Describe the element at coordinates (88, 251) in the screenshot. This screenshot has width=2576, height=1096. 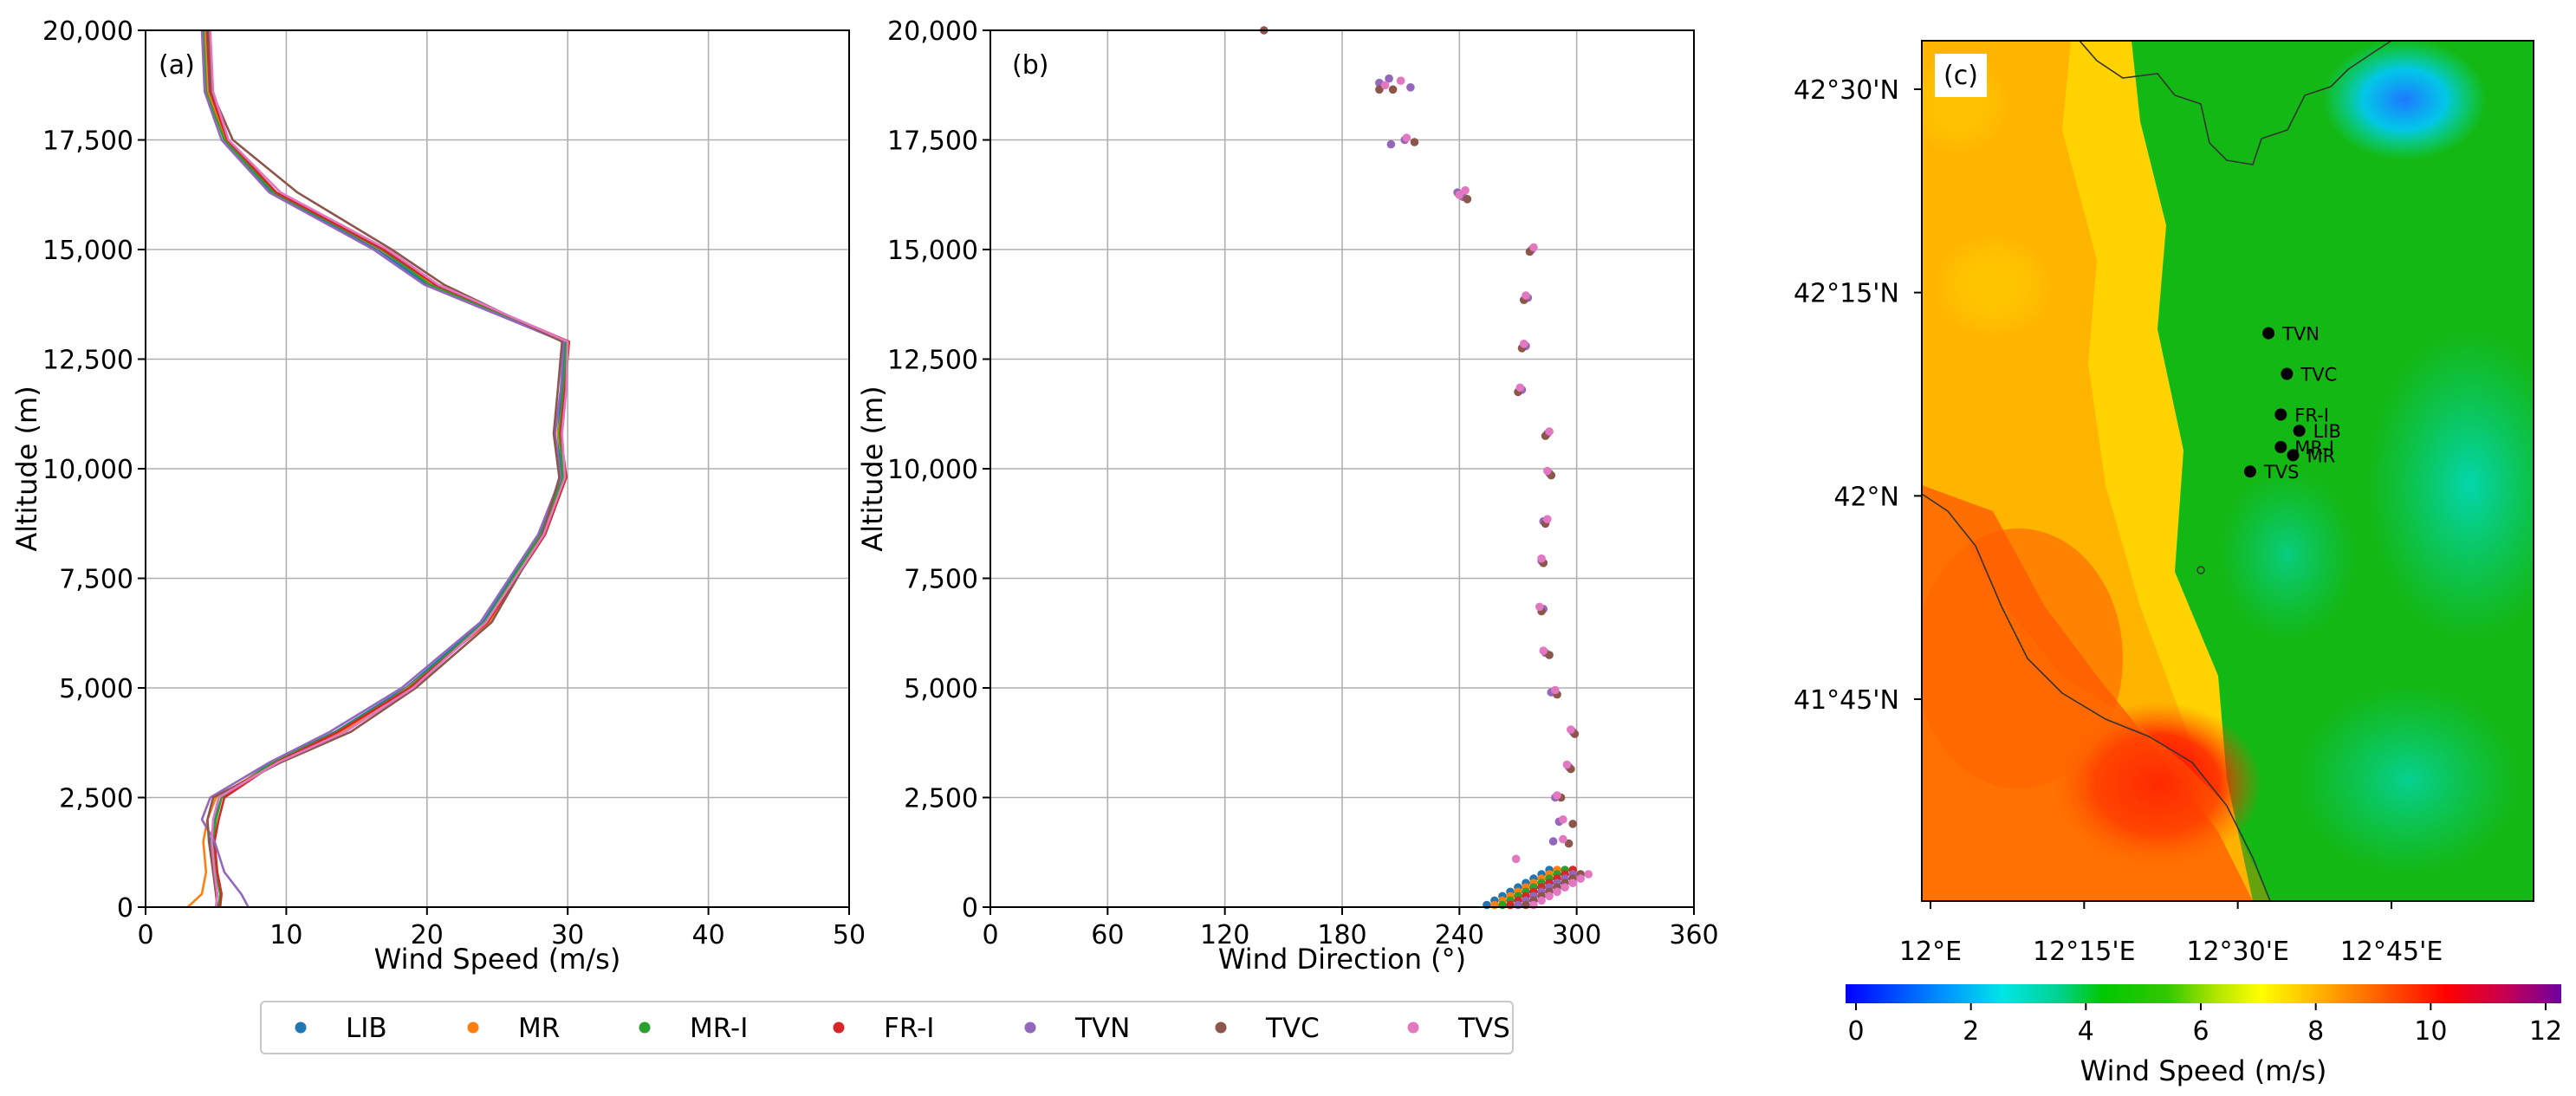
I see `panel-a-y-tick-label: 15,000` at that location.